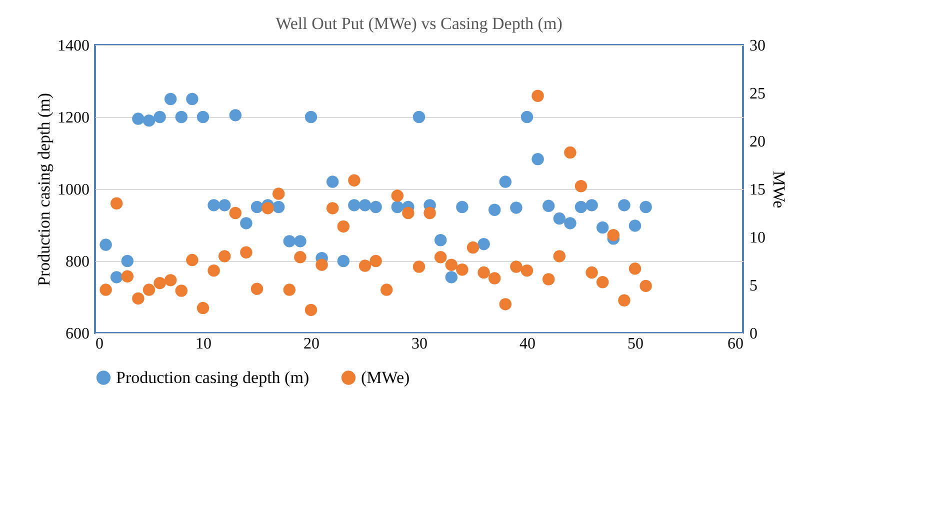 This screenshot has height=526, width=939. I want to click on y-tick-label: 600, so click(78, 334).